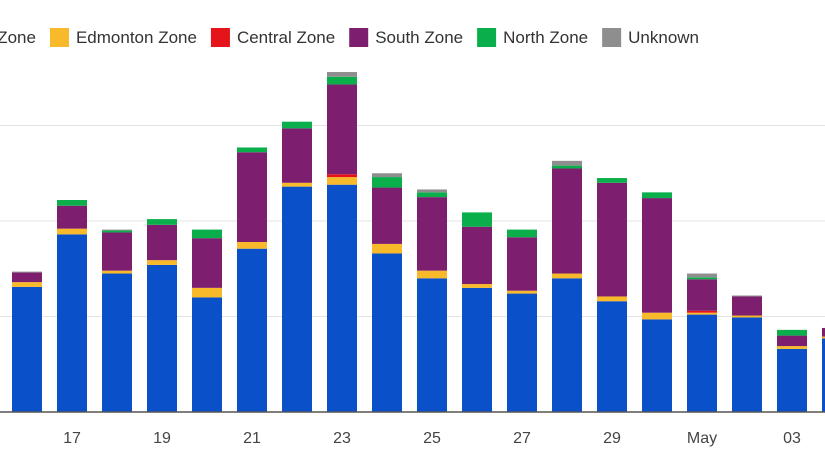 This screenshot has height=463, width=825. I want to click on legend-label: Central Zone, so click(286, 37).